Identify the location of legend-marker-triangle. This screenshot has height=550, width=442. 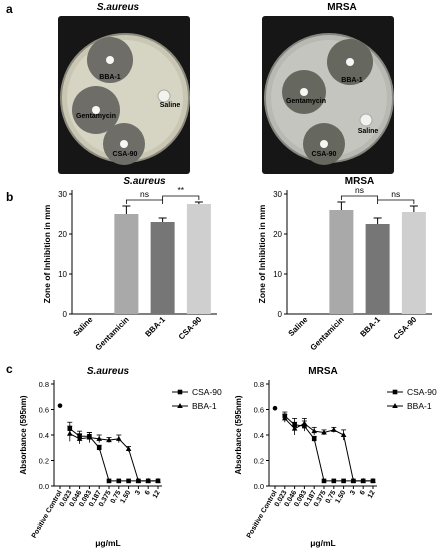
(395, 405).